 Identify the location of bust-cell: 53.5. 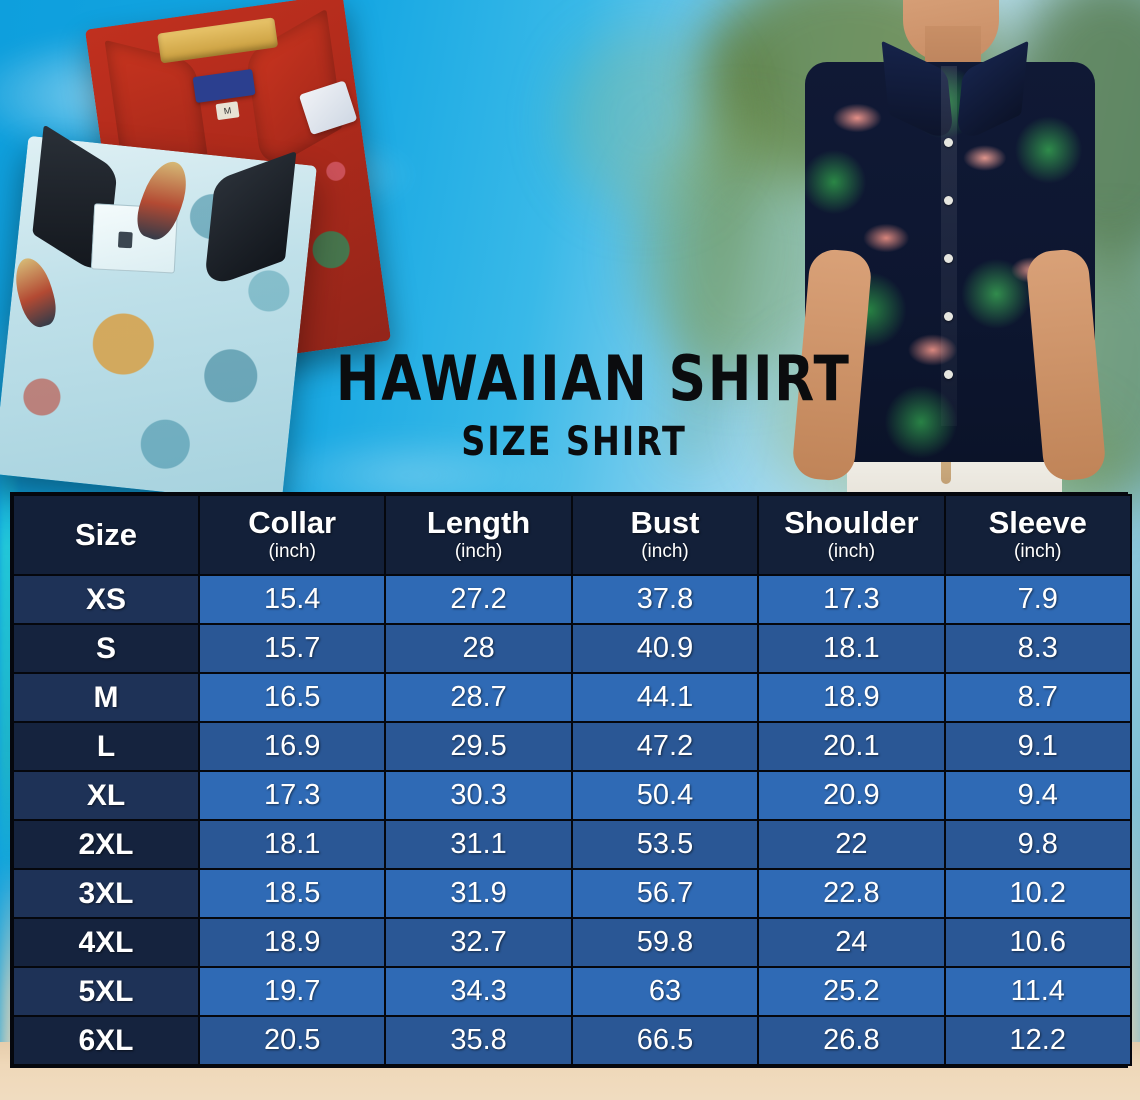
(665, 844).